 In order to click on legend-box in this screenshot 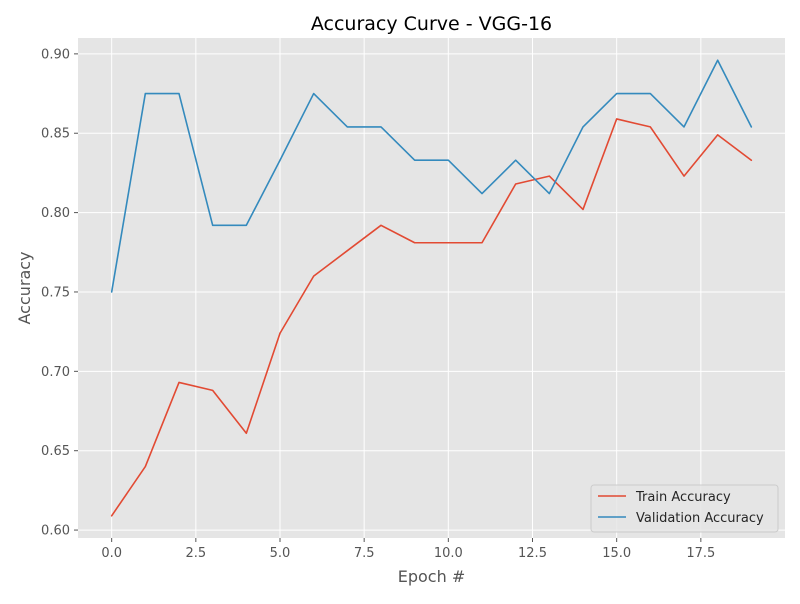, I will do `click(684, 508)`.